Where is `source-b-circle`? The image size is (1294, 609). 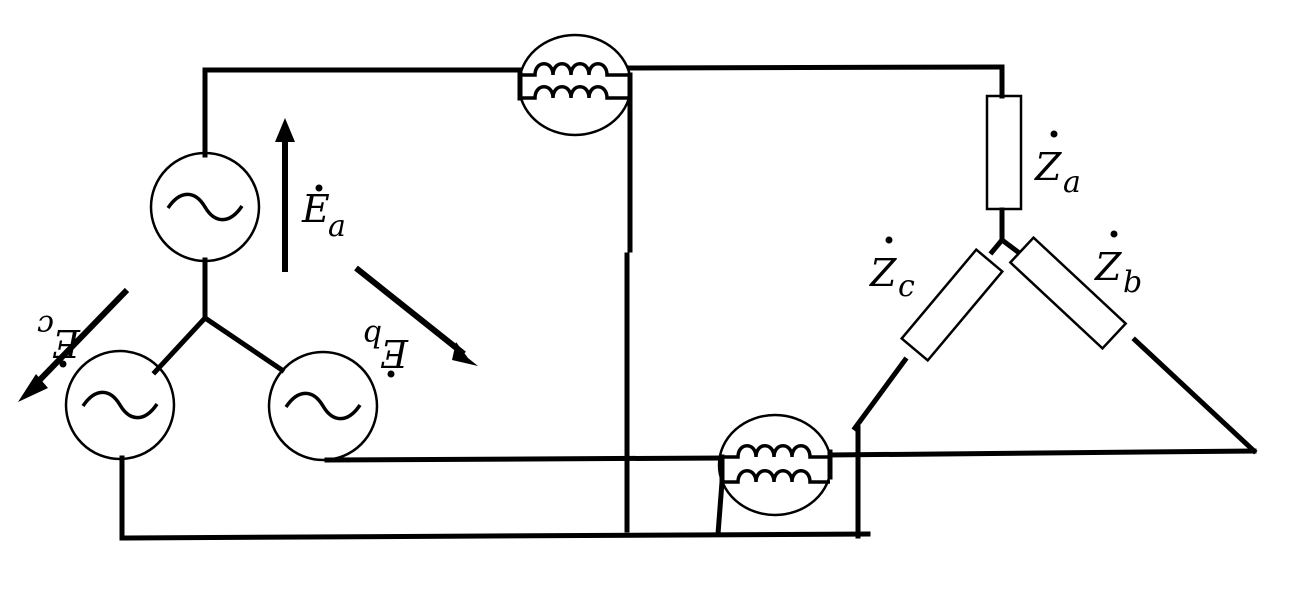 source-b-circle is located at coordinates (323, 406).